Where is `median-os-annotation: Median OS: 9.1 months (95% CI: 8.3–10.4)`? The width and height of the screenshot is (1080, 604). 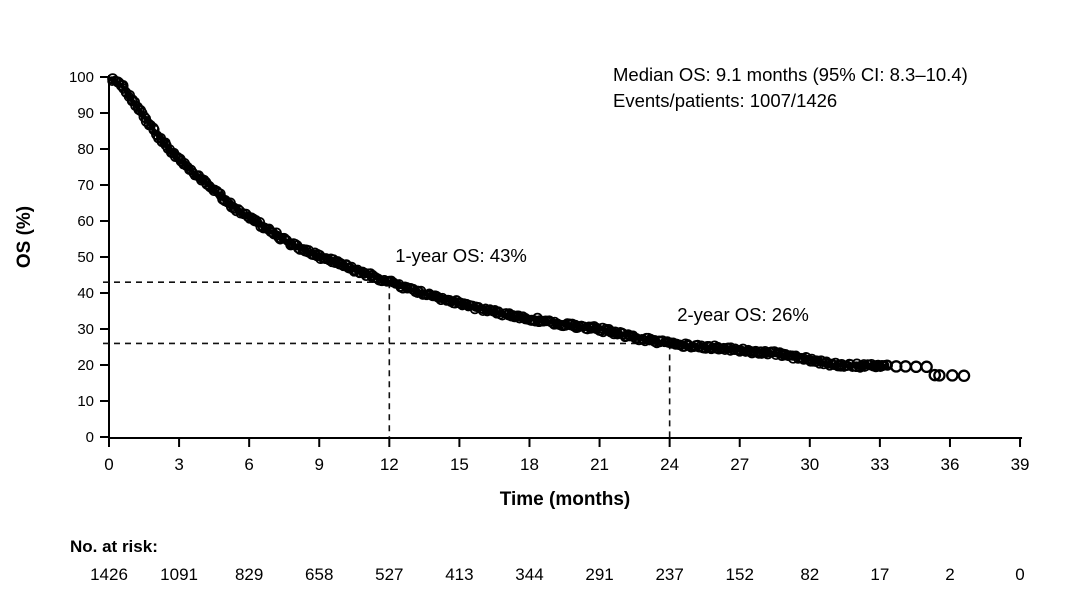
median-os-annotation: Median OS: 9.1 months (95% CI: 8.3–10.4) is located at coordinates (790, 74).